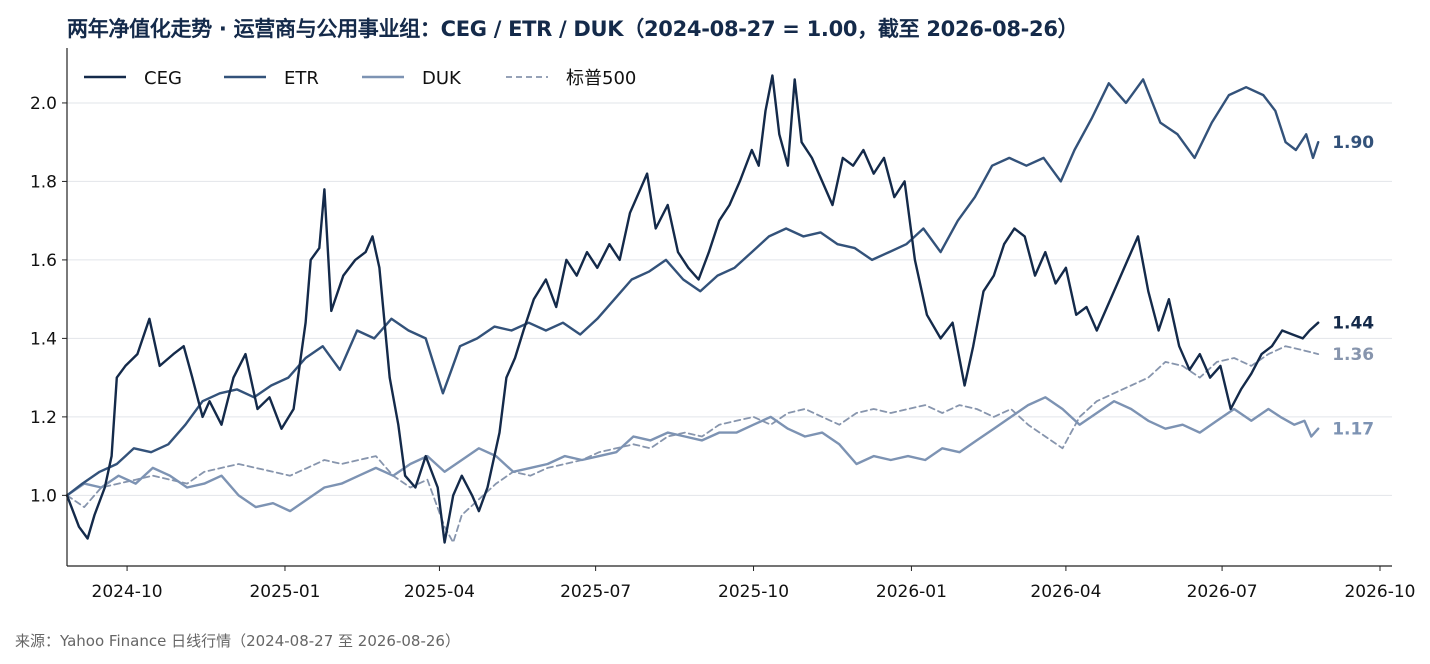 This screenshot has width=1430, height=664. What do you see at coordinates (43, 418) in the screenshot?
I see `y-tick-label: 1.2` at bounding box center [43, 418].